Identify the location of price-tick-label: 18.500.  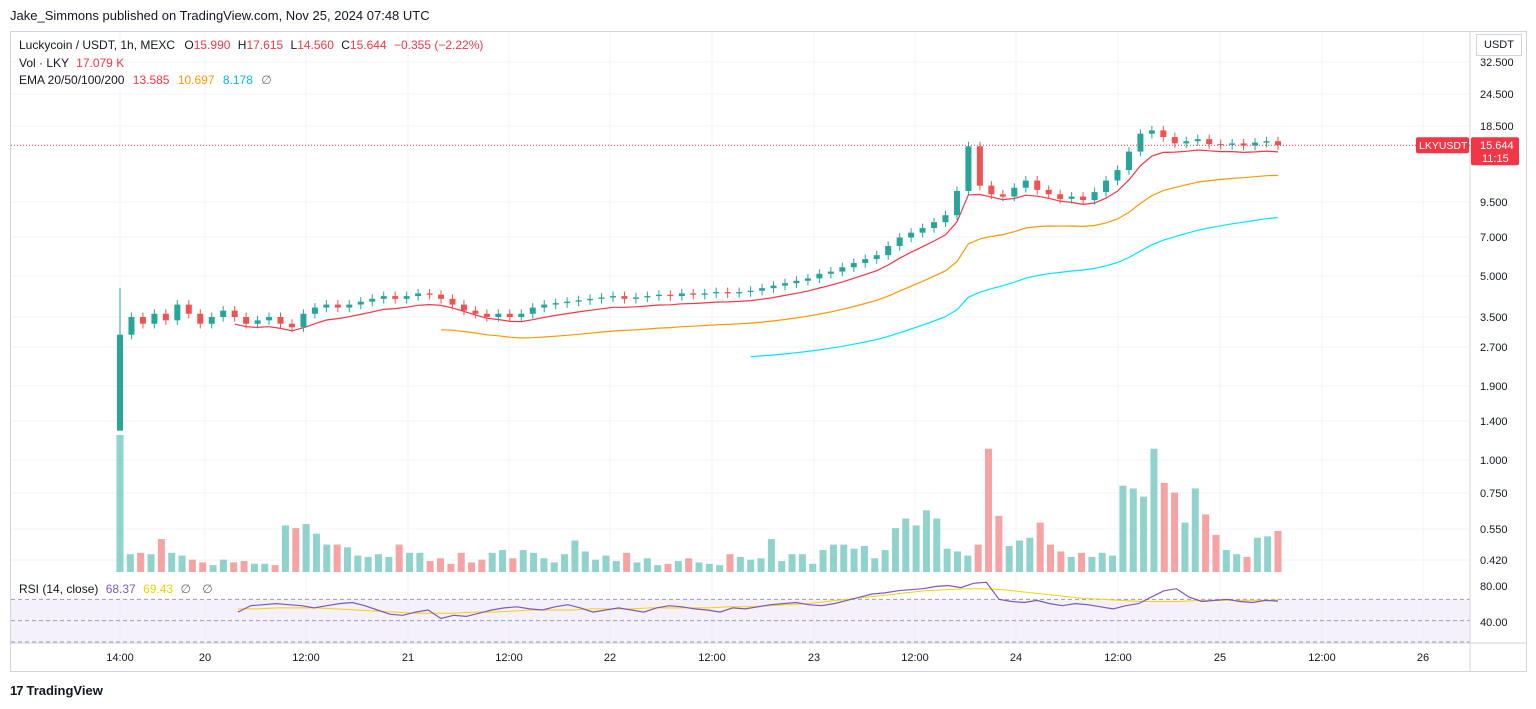
(1497, 127).